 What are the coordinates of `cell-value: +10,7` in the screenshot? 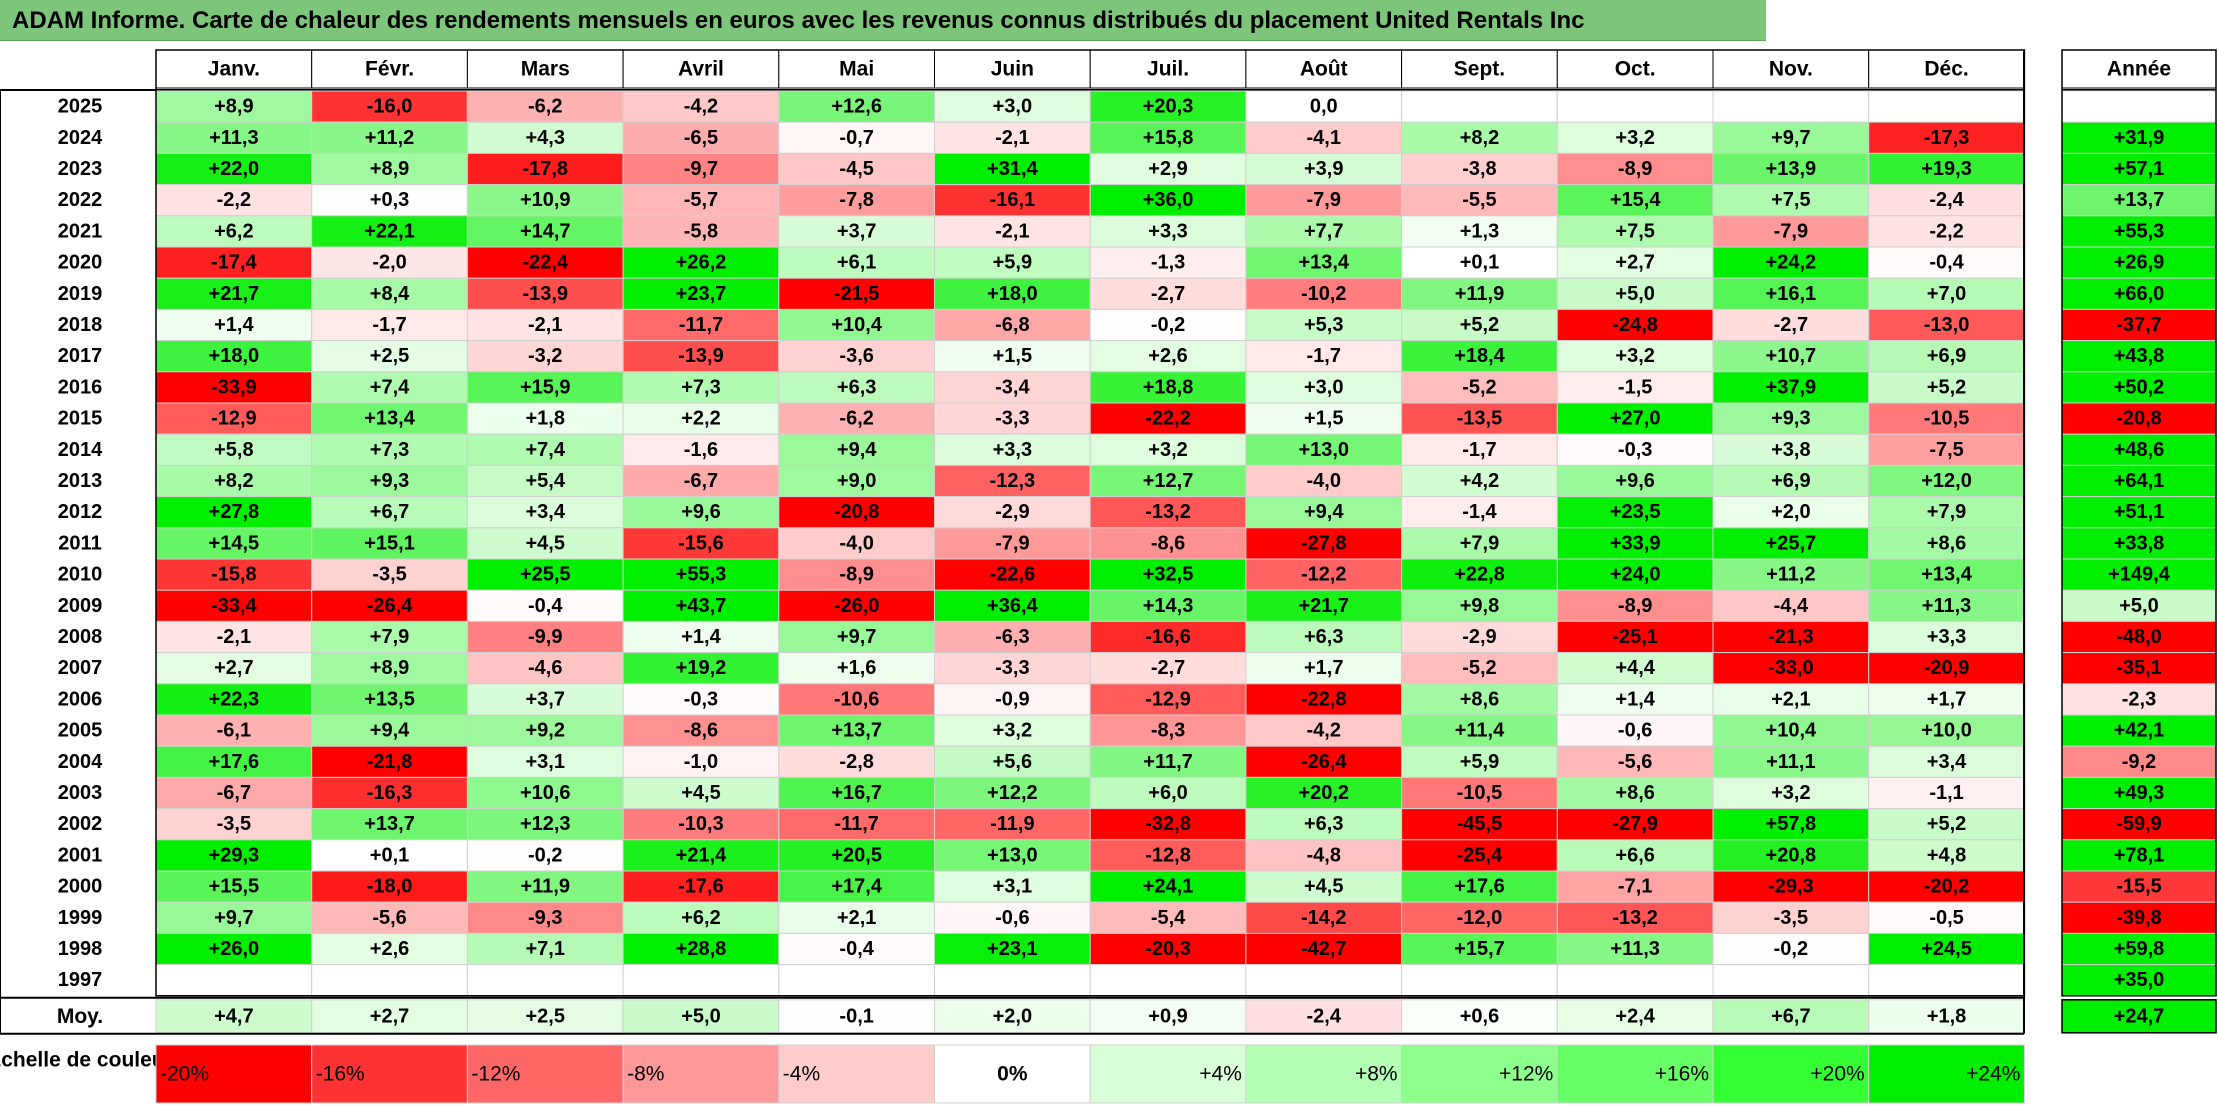 It's located at (1791, 356).